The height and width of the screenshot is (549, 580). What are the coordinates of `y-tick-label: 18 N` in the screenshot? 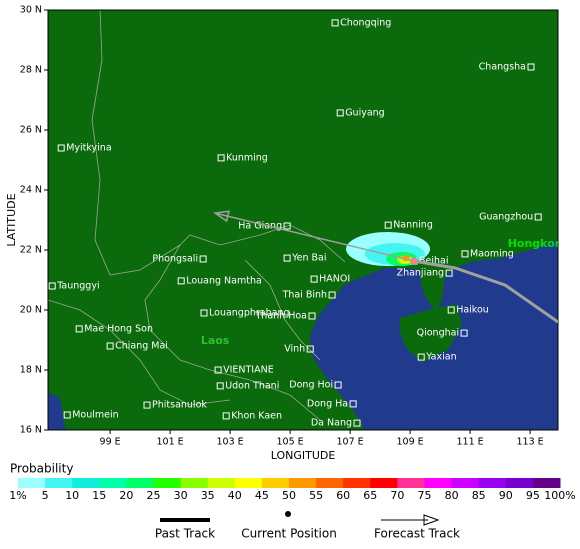 It's located at (31, 370).